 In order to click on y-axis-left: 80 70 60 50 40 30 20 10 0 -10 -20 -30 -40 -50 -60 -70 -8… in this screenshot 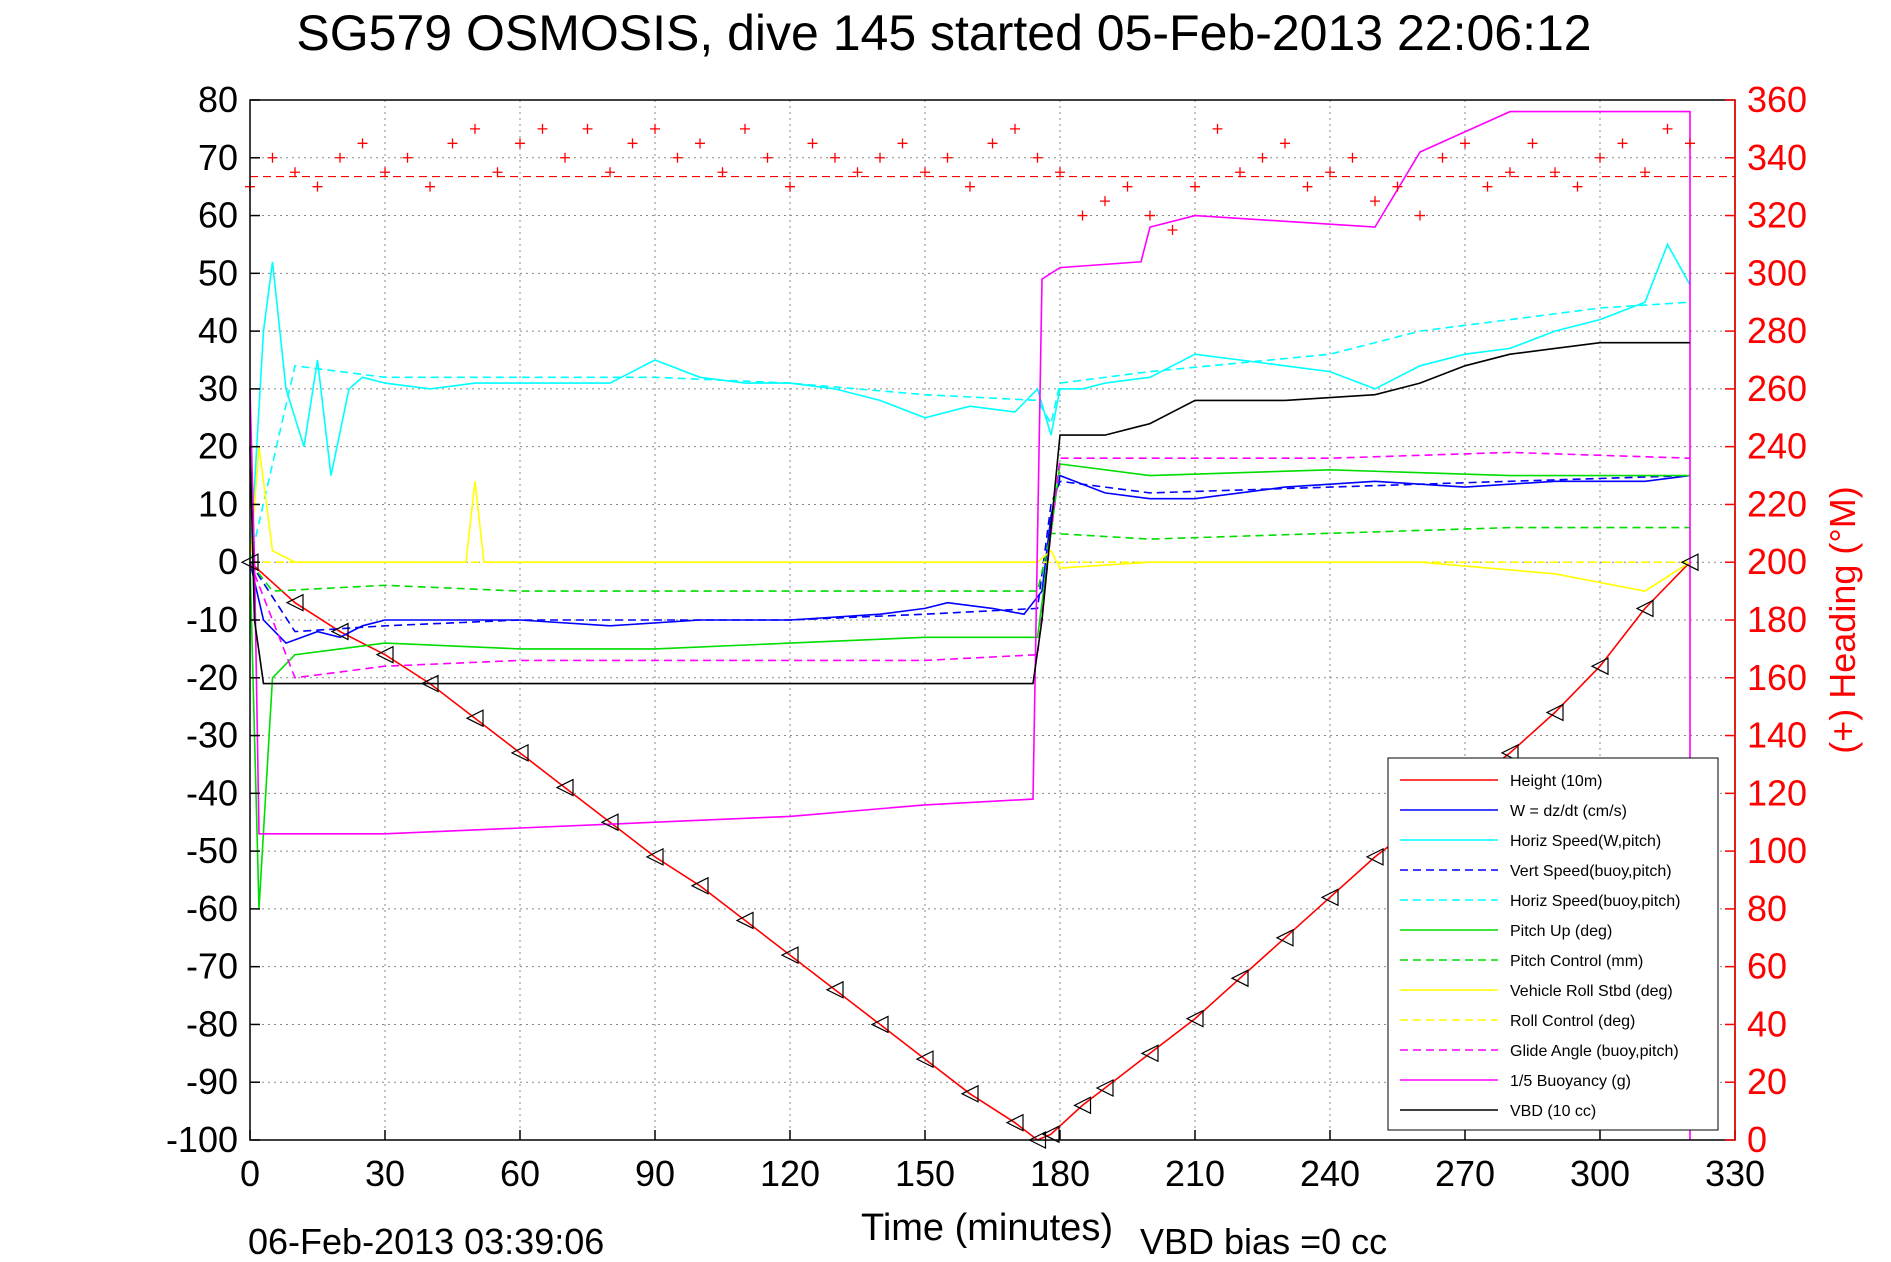, I will do `click(213, 619)`.